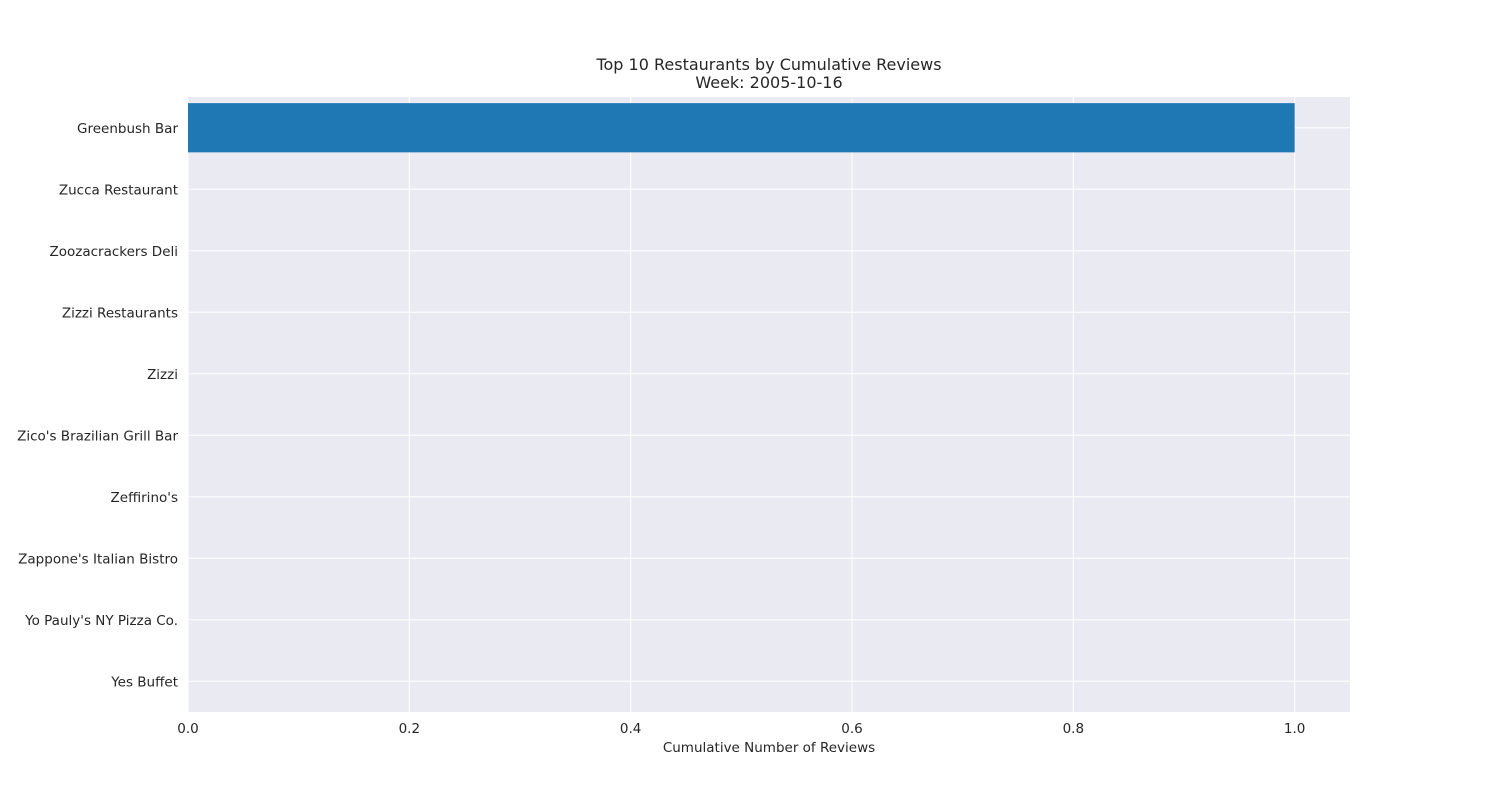 This screenshot has height=800, width=1500. I want to click on chart-title: Top 10 Restaurants by Cumulative Reviews, so click(768, 64).